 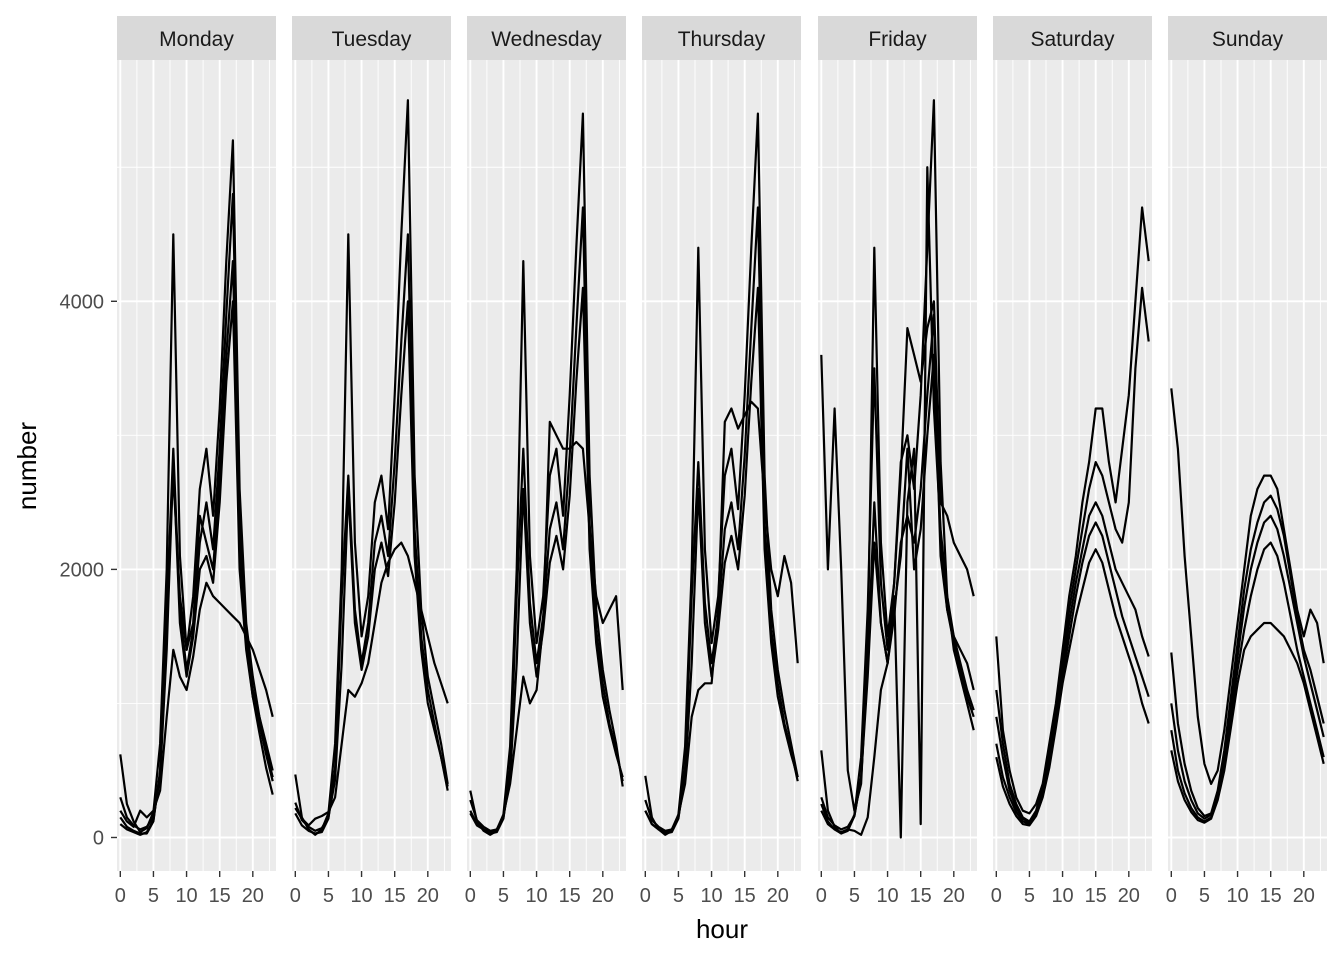 I want to click on facet-strip-label: Saturday, so click(x=1072, y=39).